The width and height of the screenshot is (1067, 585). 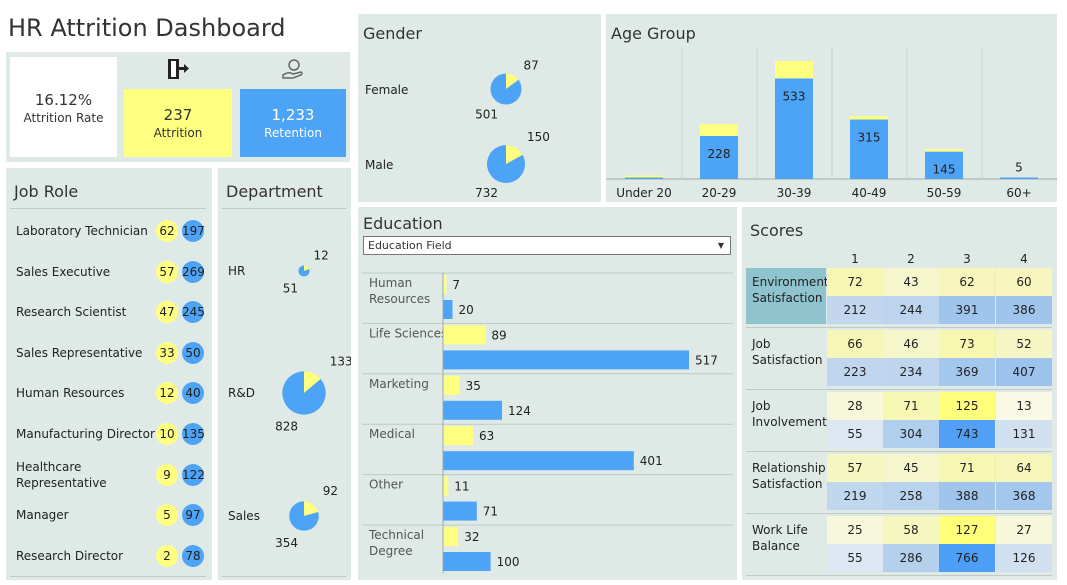 What do you see at coordinates (63, 271) in the screenshot?
I see `job-role-label: Sales Executive` at bounding box center [63, 271].